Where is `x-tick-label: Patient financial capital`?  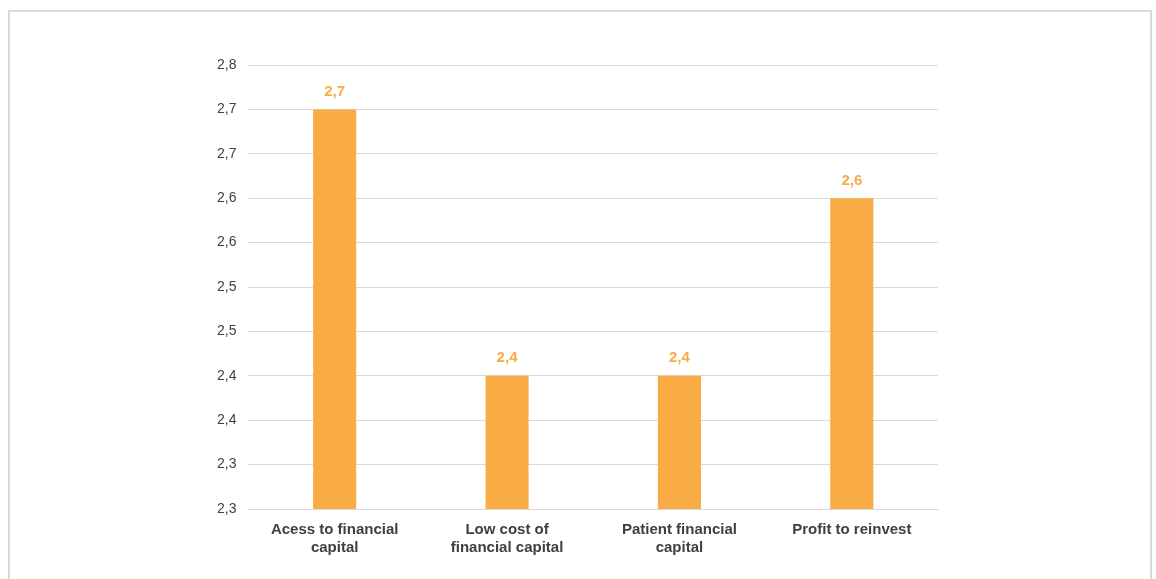
x-tick-label: Patient financial capital is located at coordinates (679, 538).